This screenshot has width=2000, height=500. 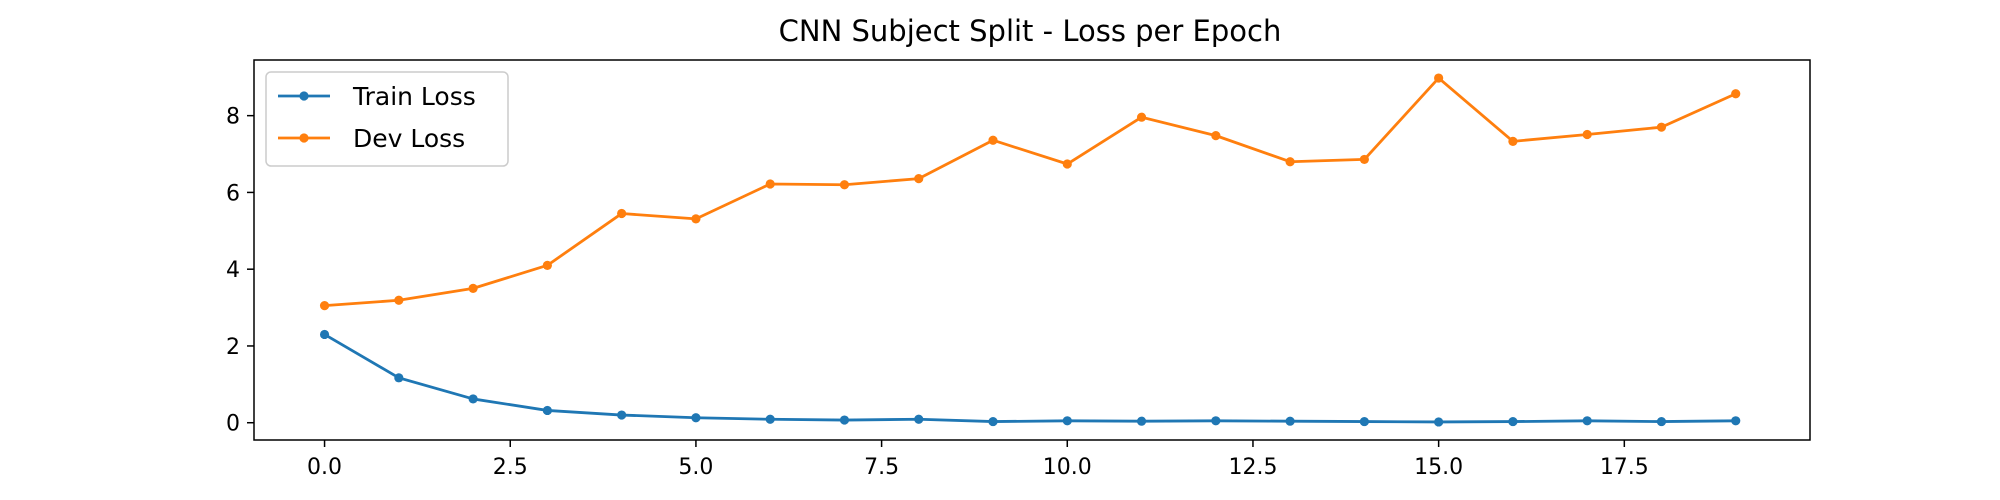 I want to click on x-tick-label: 10.0, so click(x=1067, y=467).